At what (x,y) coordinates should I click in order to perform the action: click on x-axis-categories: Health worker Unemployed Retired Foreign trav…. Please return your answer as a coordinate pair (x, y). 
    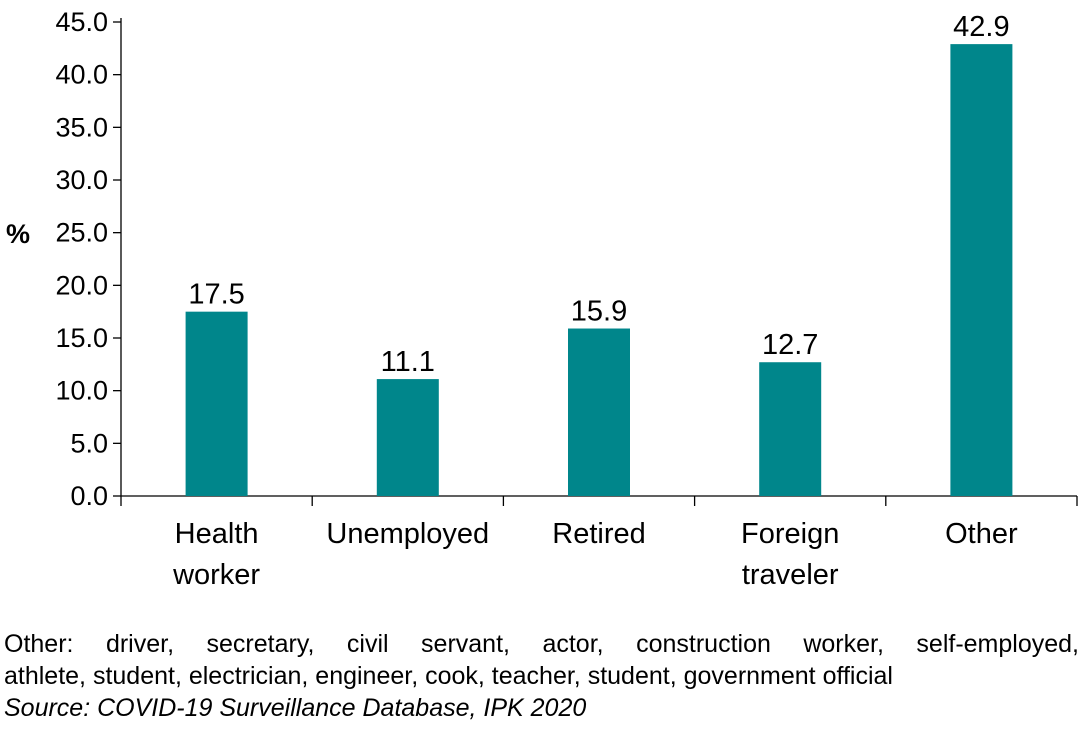
    Looking at the image, I should click on (595, 554).